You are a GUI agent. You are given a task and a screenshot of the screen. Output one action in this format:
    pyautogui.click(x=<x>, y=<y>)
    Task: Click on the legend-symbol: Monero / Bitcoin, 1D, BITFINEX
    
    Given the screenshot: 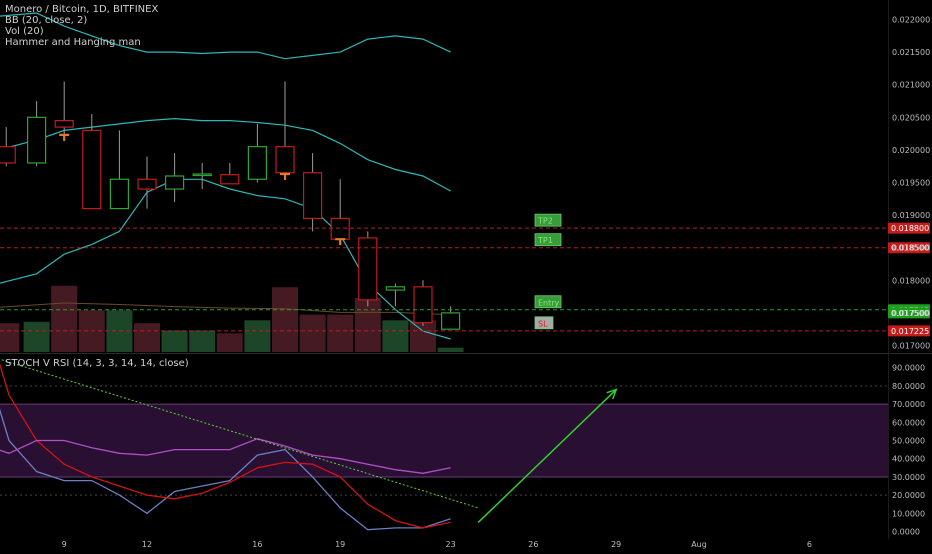 What is the action you would take?
    pyautogui.click(x=82, y=9)
    